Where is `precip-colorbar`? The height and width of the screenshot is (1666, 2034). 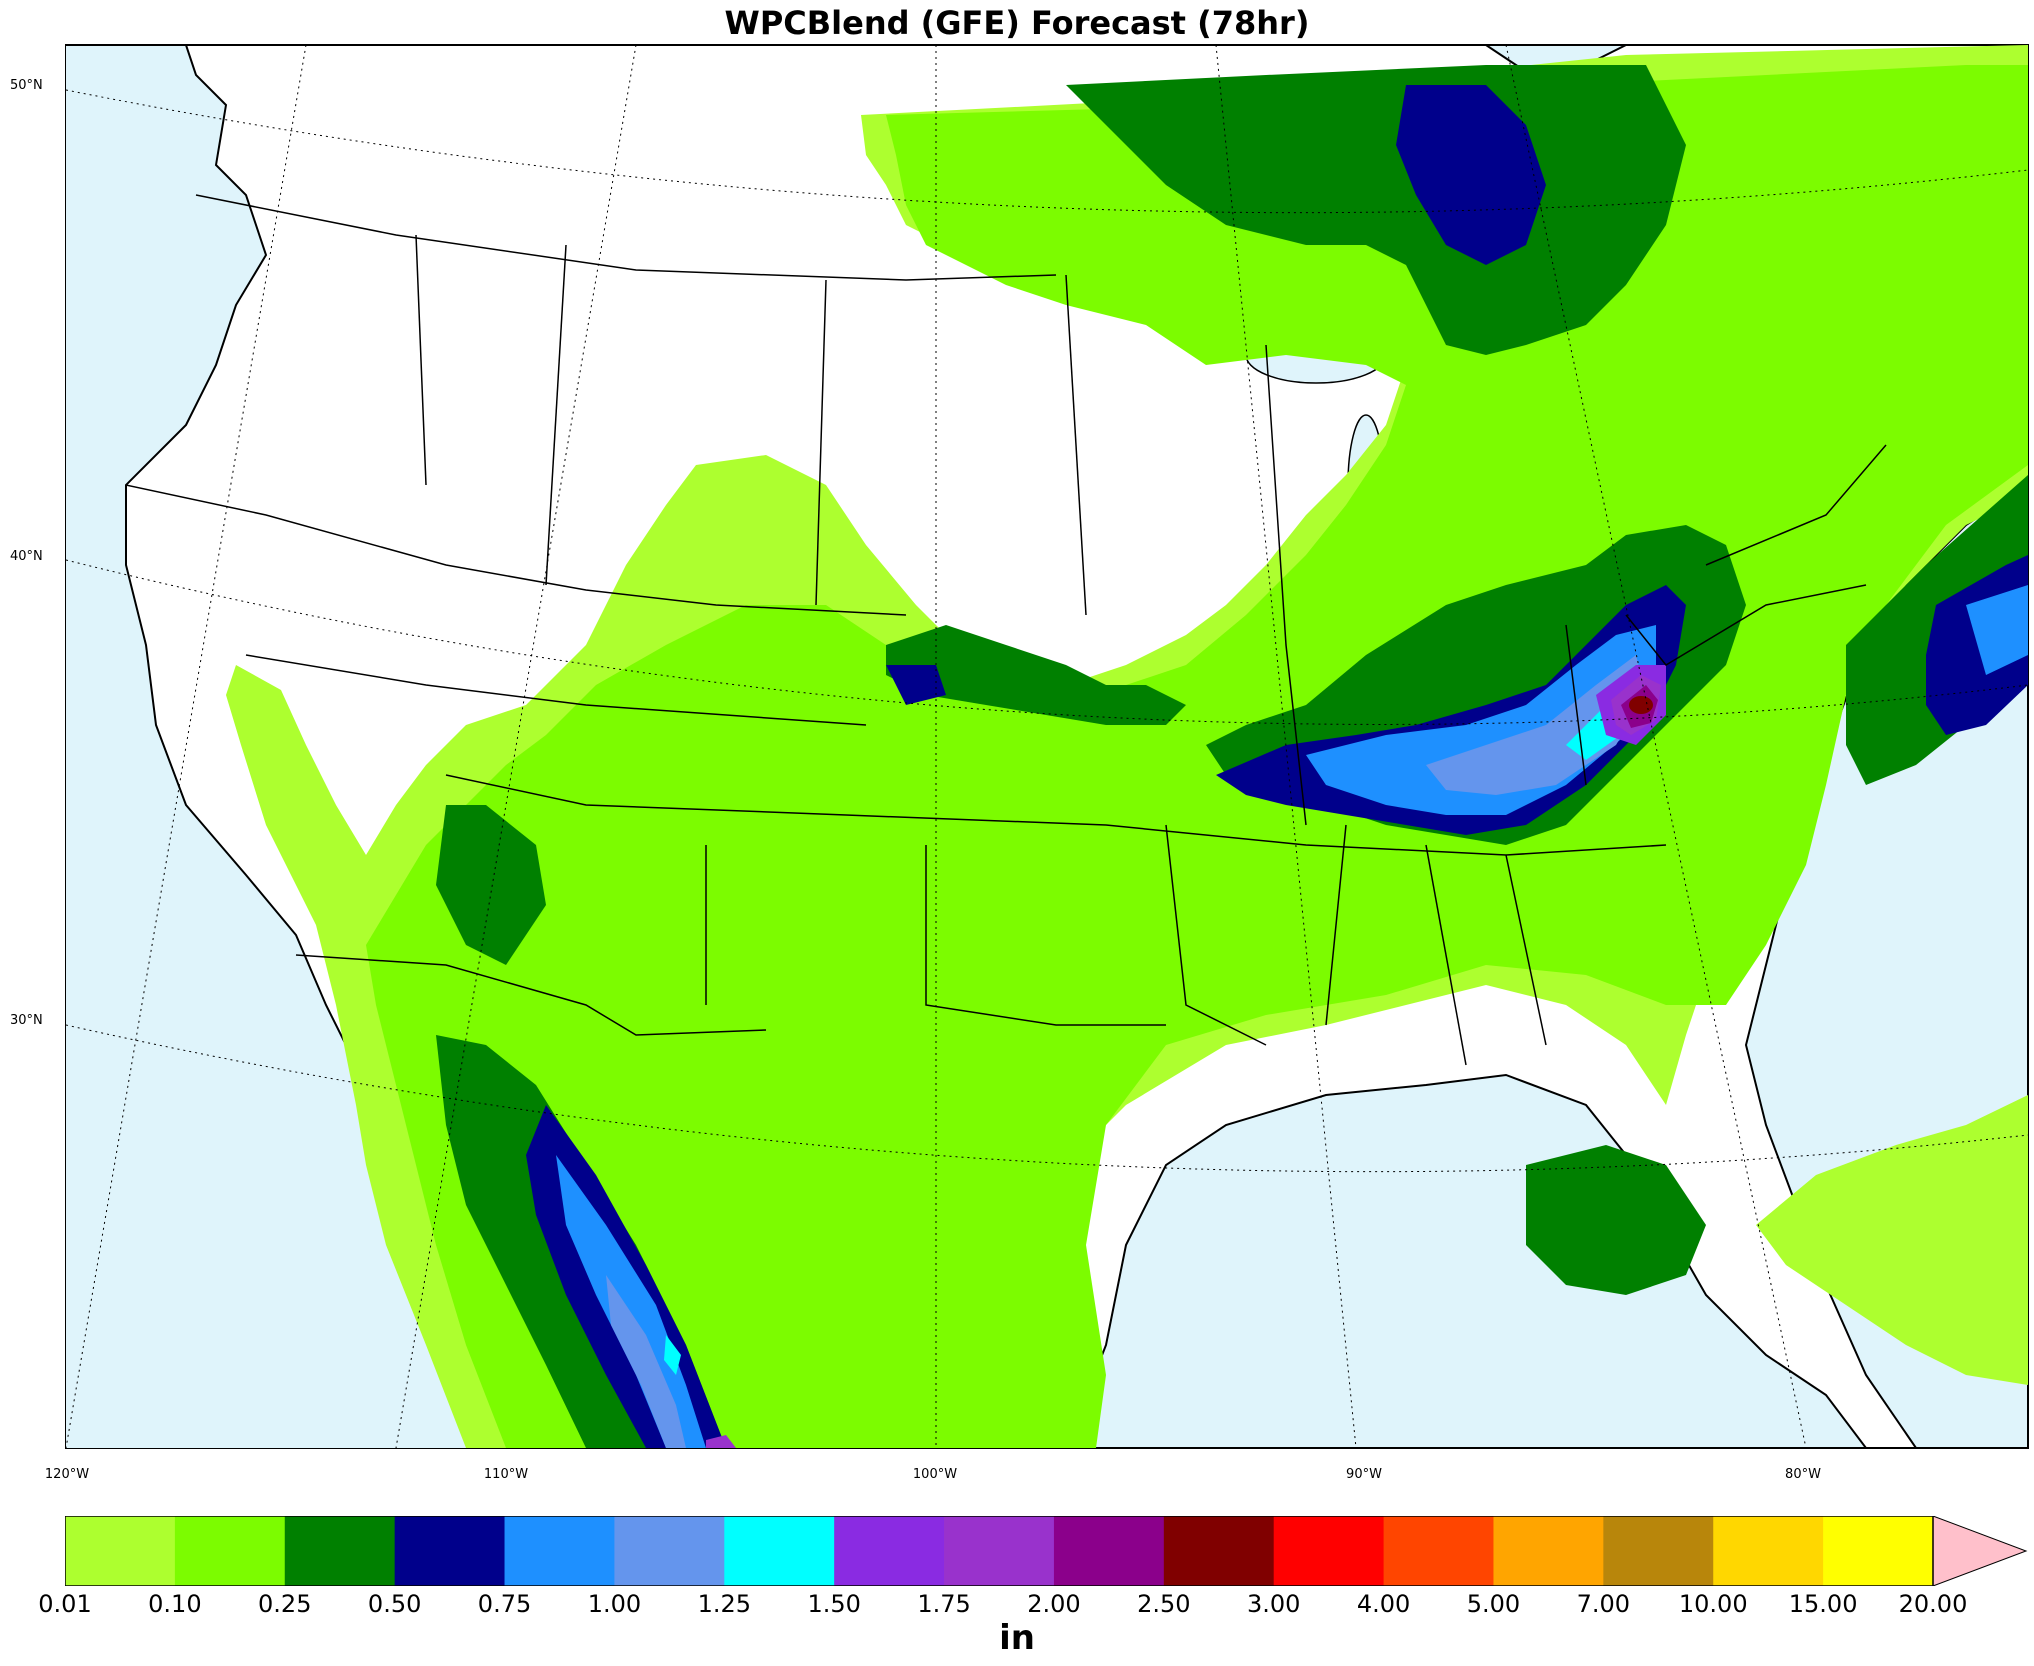 precip-colorbar is located at coordinates (1046, 1551).